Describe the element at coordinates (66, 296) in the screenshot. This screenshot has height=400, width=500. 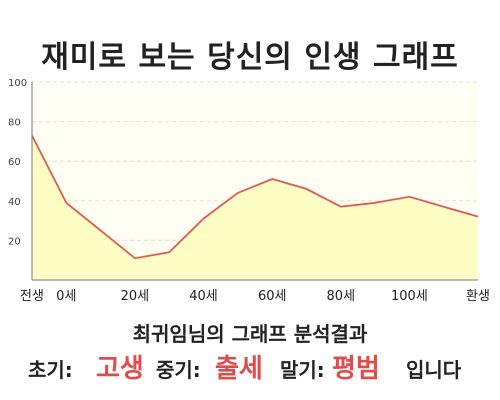
I see `x-tick-label: 0세` at that location.